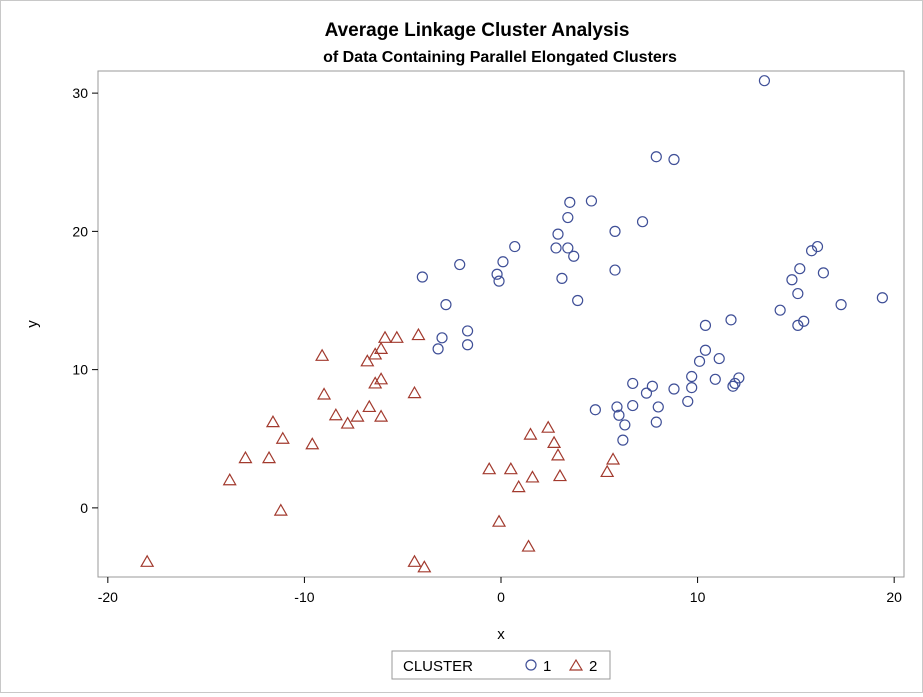  Describe the element at coordinates (85, 300) in the screenshot. I see `y-axis: 0 10 20 30` at that location.